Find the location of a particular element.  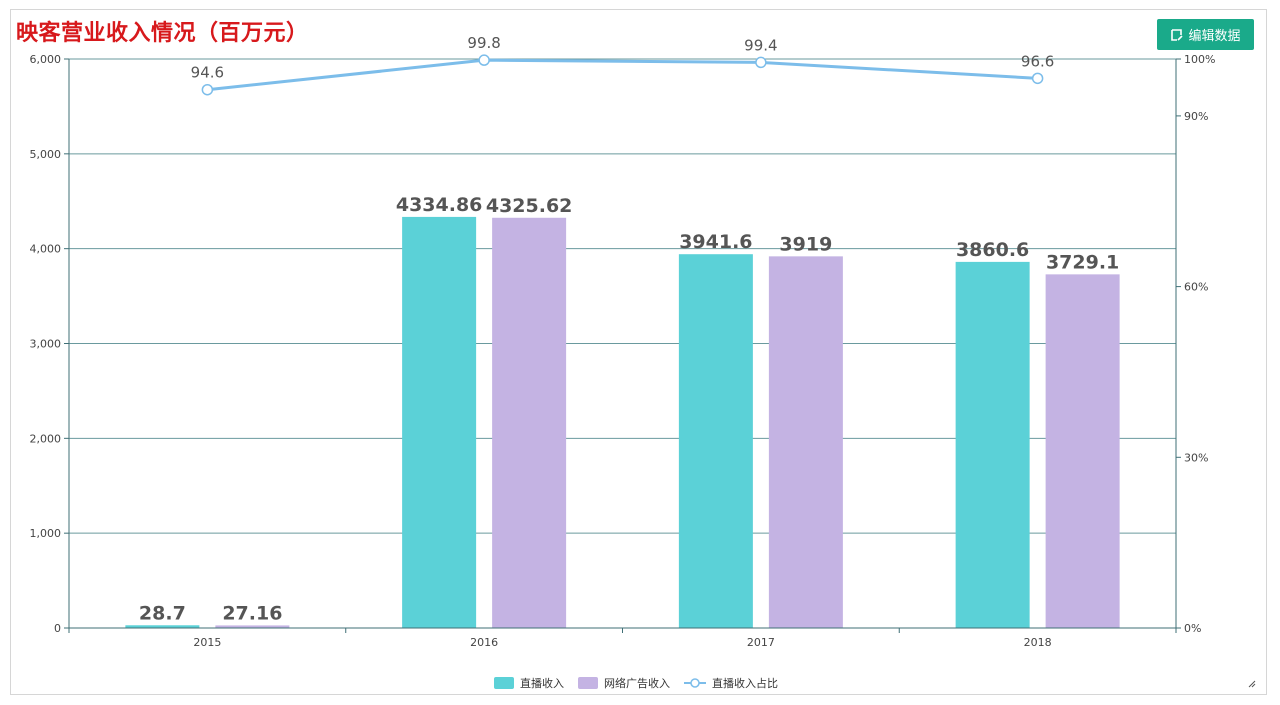

series-line is located at coordinates (622, 75).